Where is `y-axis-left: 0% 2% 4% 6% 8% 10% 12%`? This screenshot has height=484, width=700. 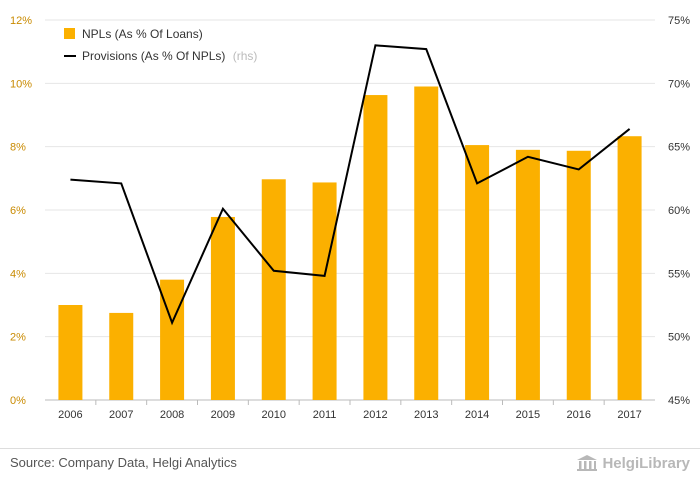
y-axis-left: 0% 2% 4% 6% 8% 10% 12% is located at coordinates (21, 211).